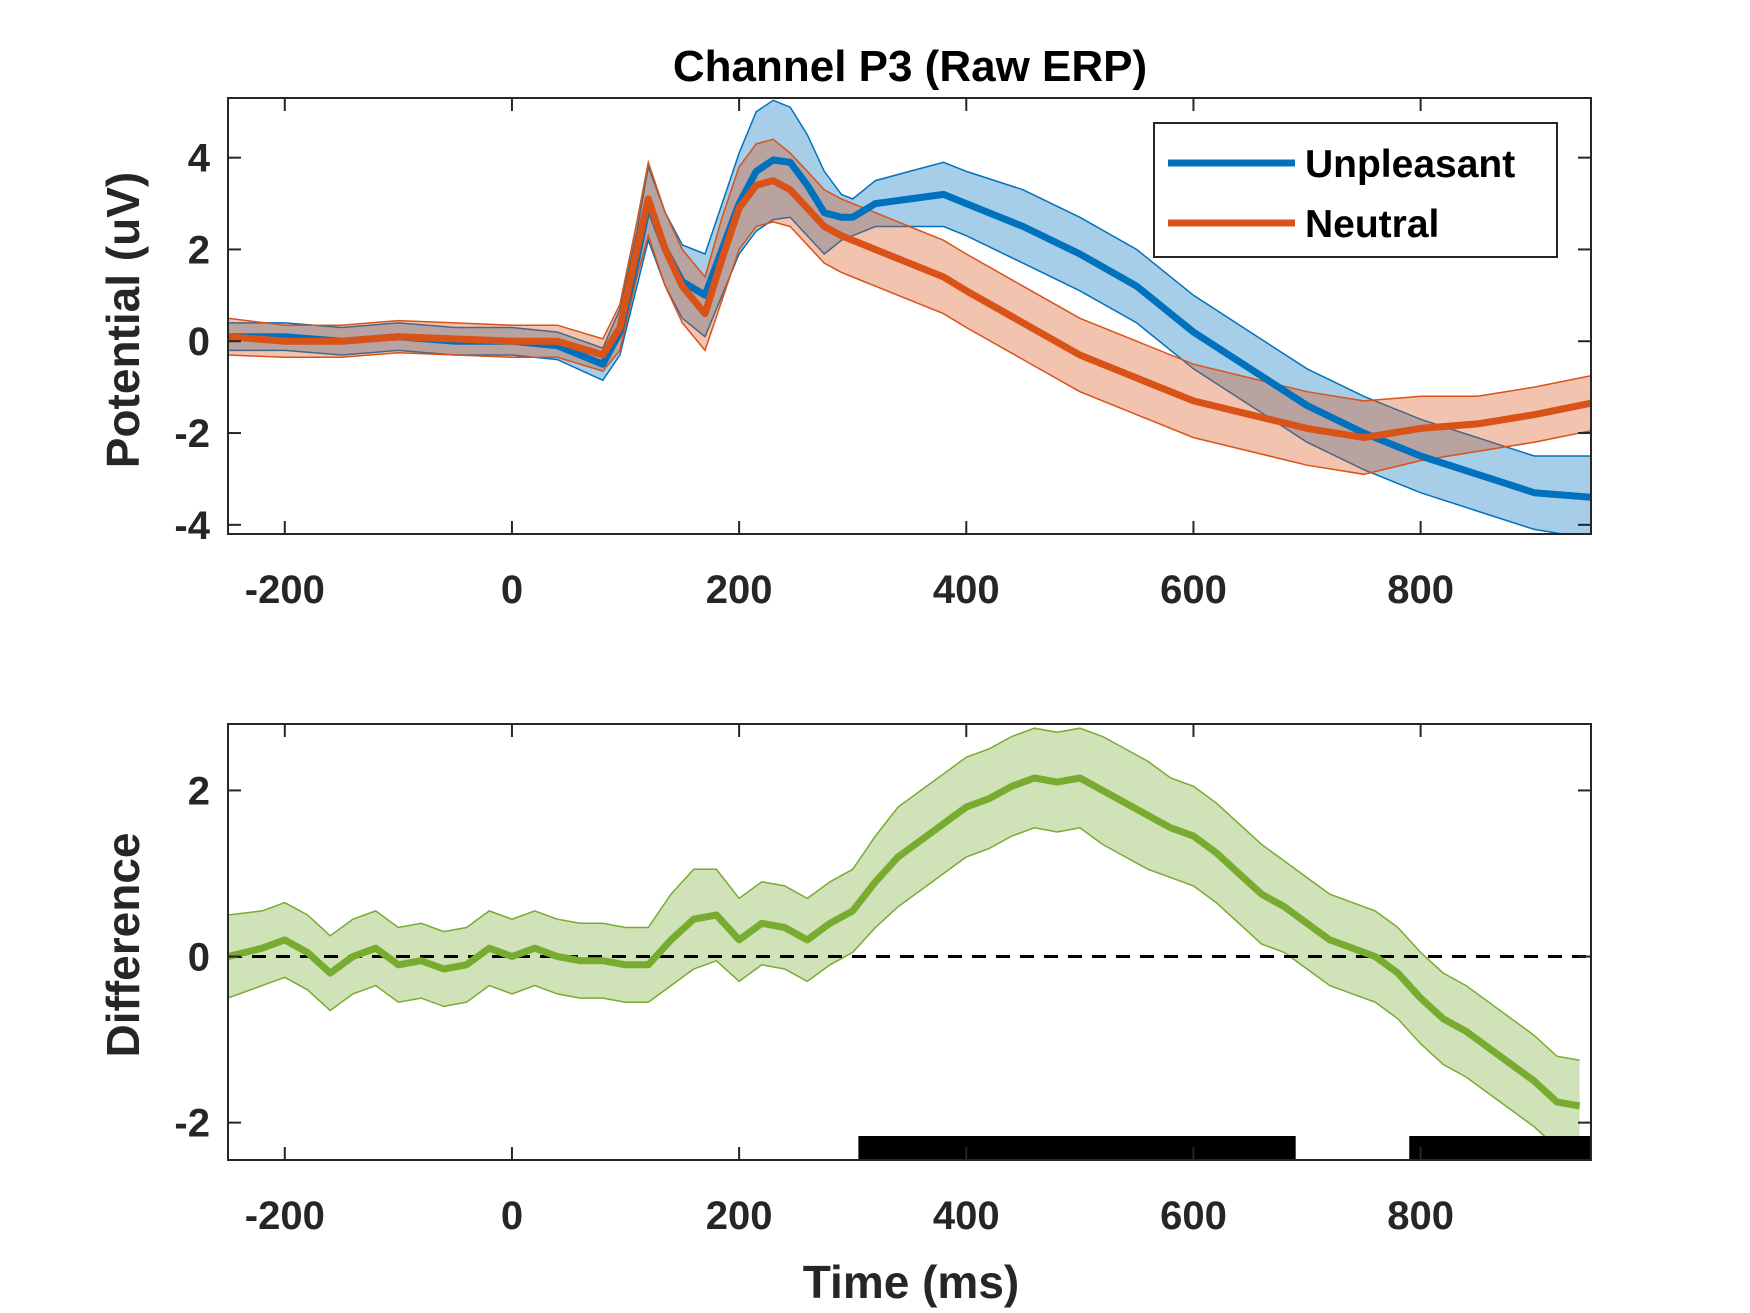  Describe the element at coordinates (1410, 164) in the screenshot. I see `legend-label-unpleasant: Unpleasant` at that location.